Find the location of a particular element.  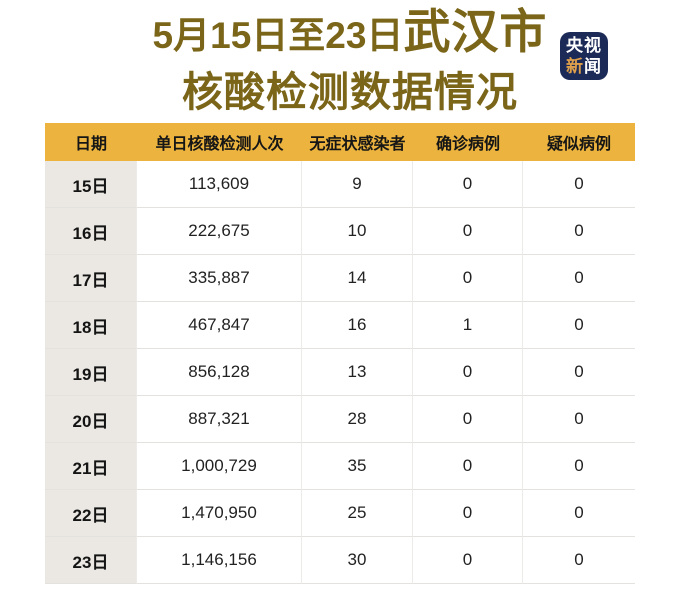

cell-date: 16日 is located at coordinates (91, 231).